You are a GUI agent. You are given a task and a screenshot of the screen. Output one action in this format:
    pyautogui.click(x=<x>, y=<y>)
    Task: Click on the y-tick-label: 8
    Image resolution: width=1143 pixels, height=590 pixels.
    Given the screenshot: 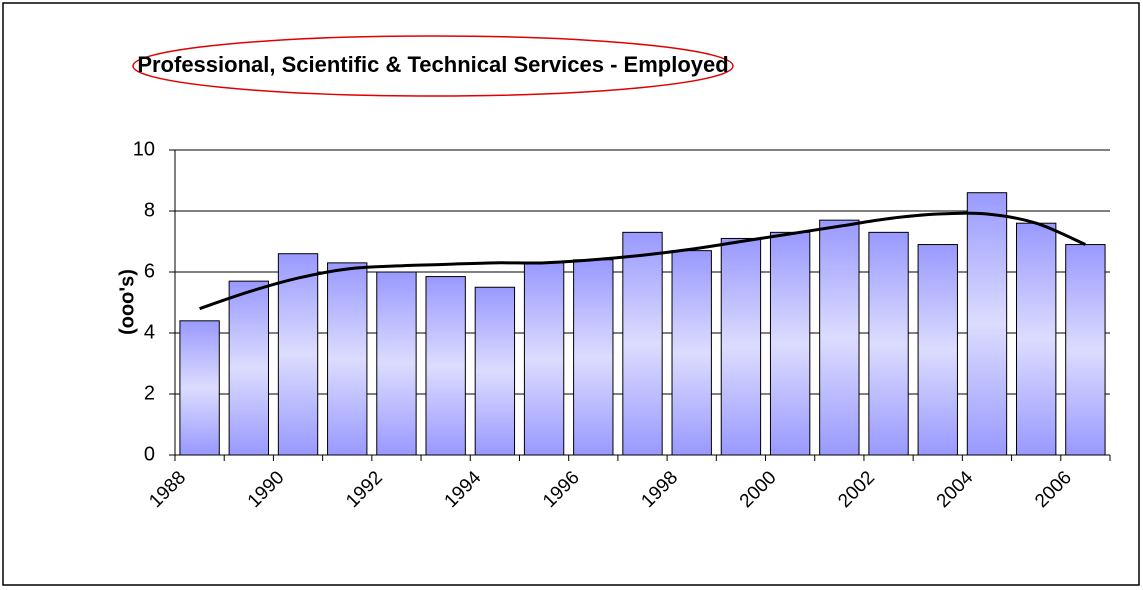 What is the action you would take?
    pyautogui.click(x=149, y=210)
    